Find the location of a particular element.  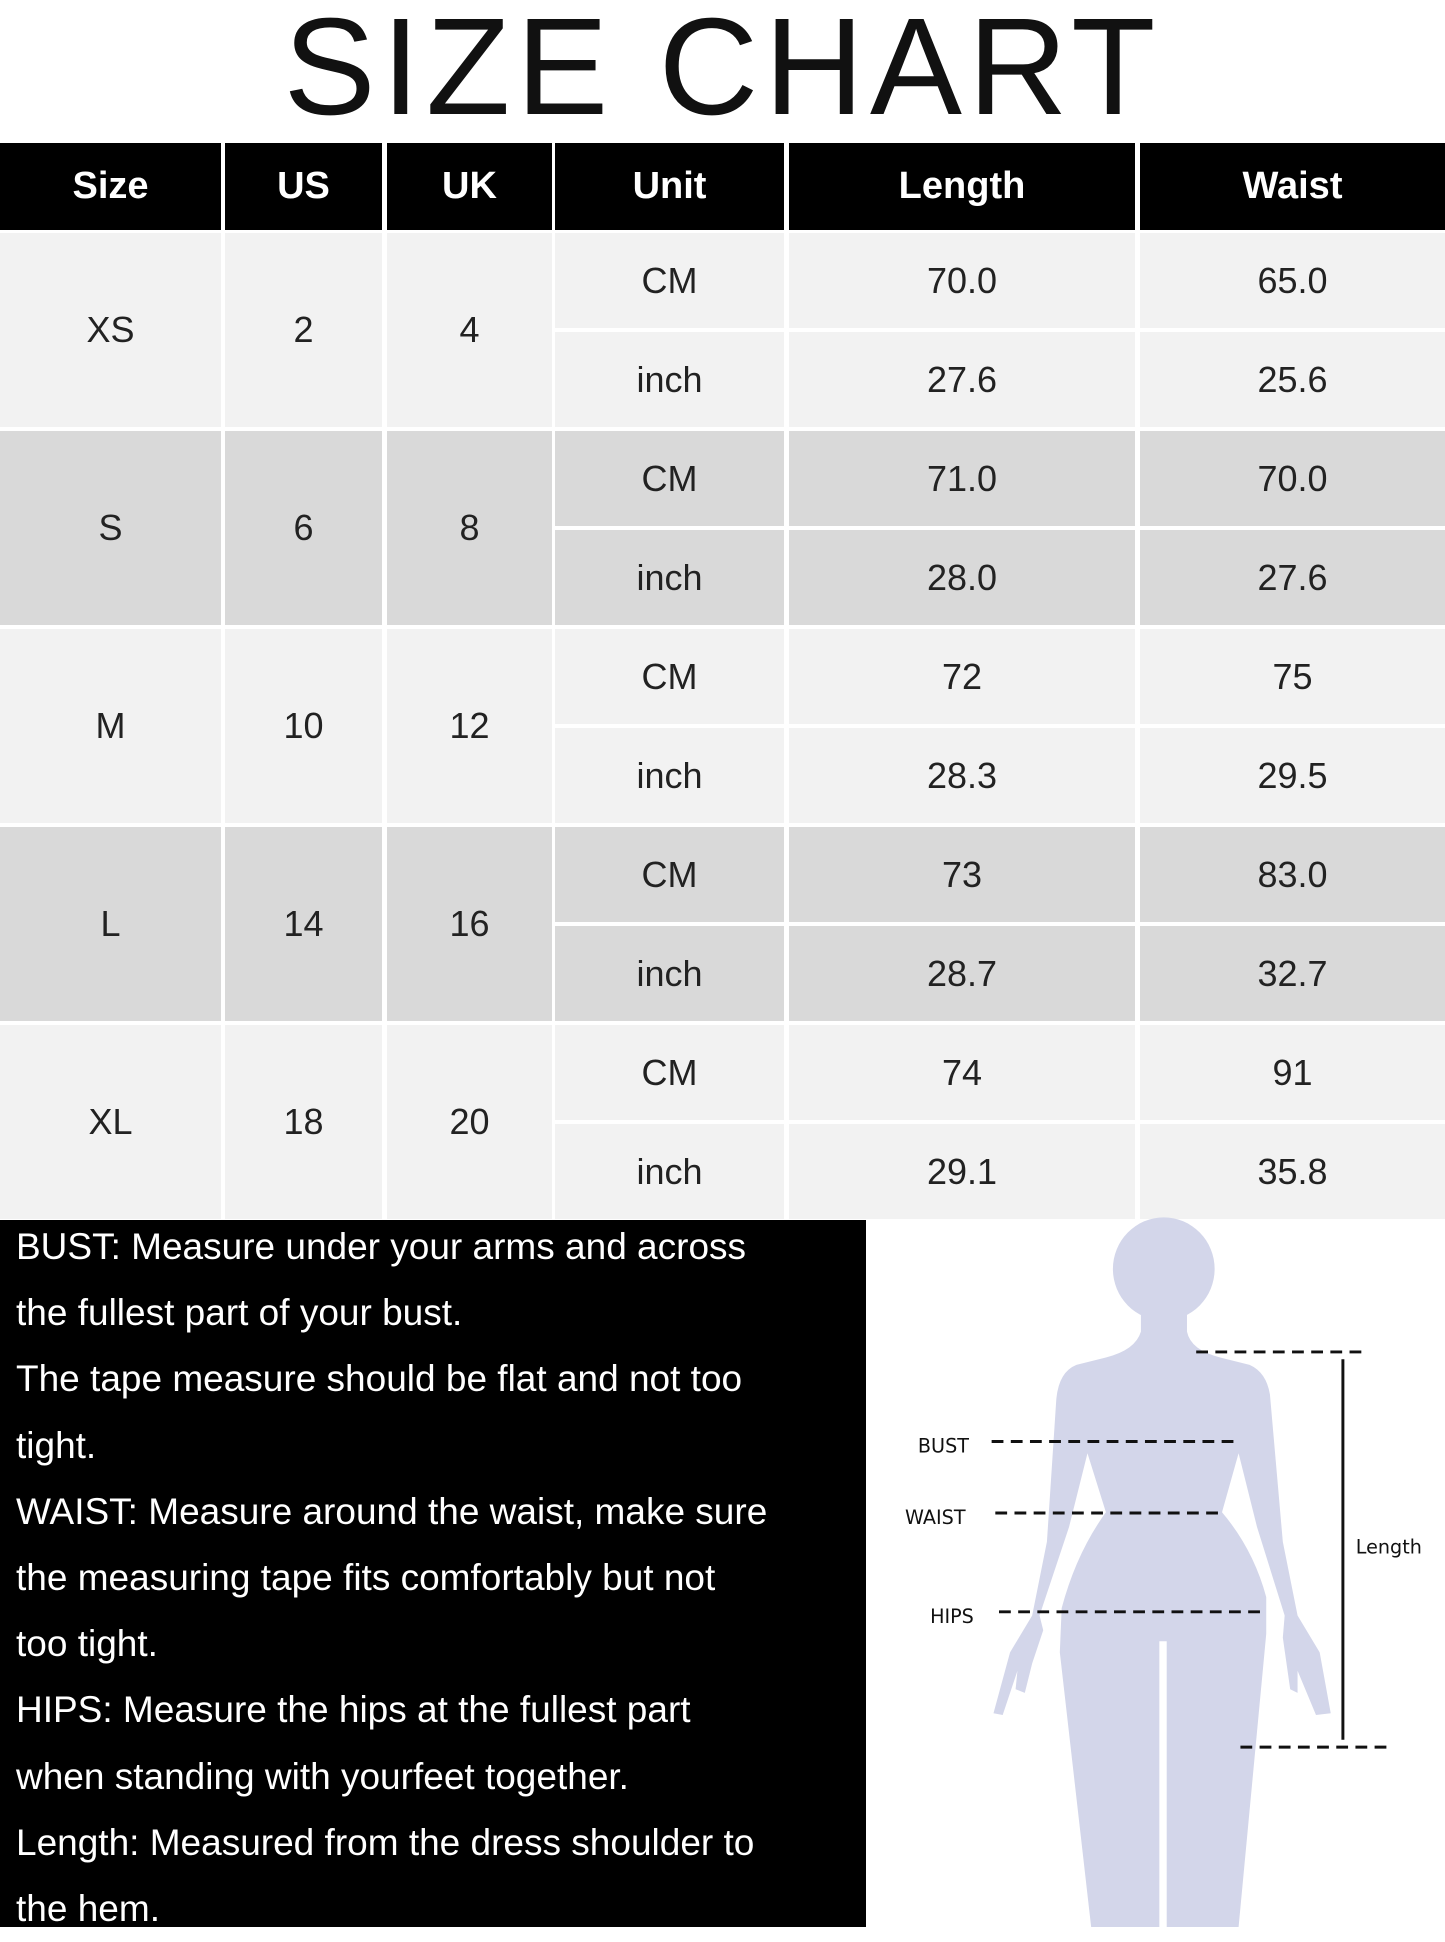

hips-label: HIPS is located at coordinates (952, 1616).